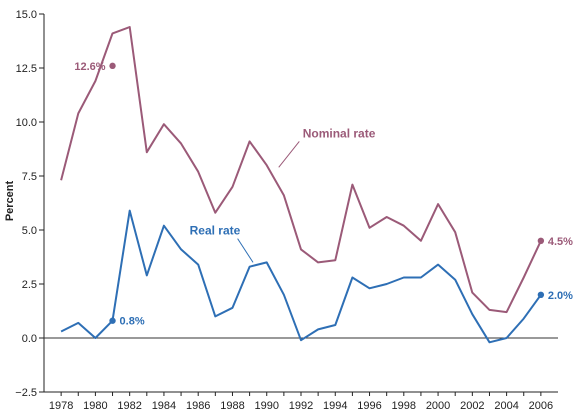  What do you see at coordinates (506, 406) in the screenshot?
I see `x-tick-label: 2004` at bounding box center [506, 406].